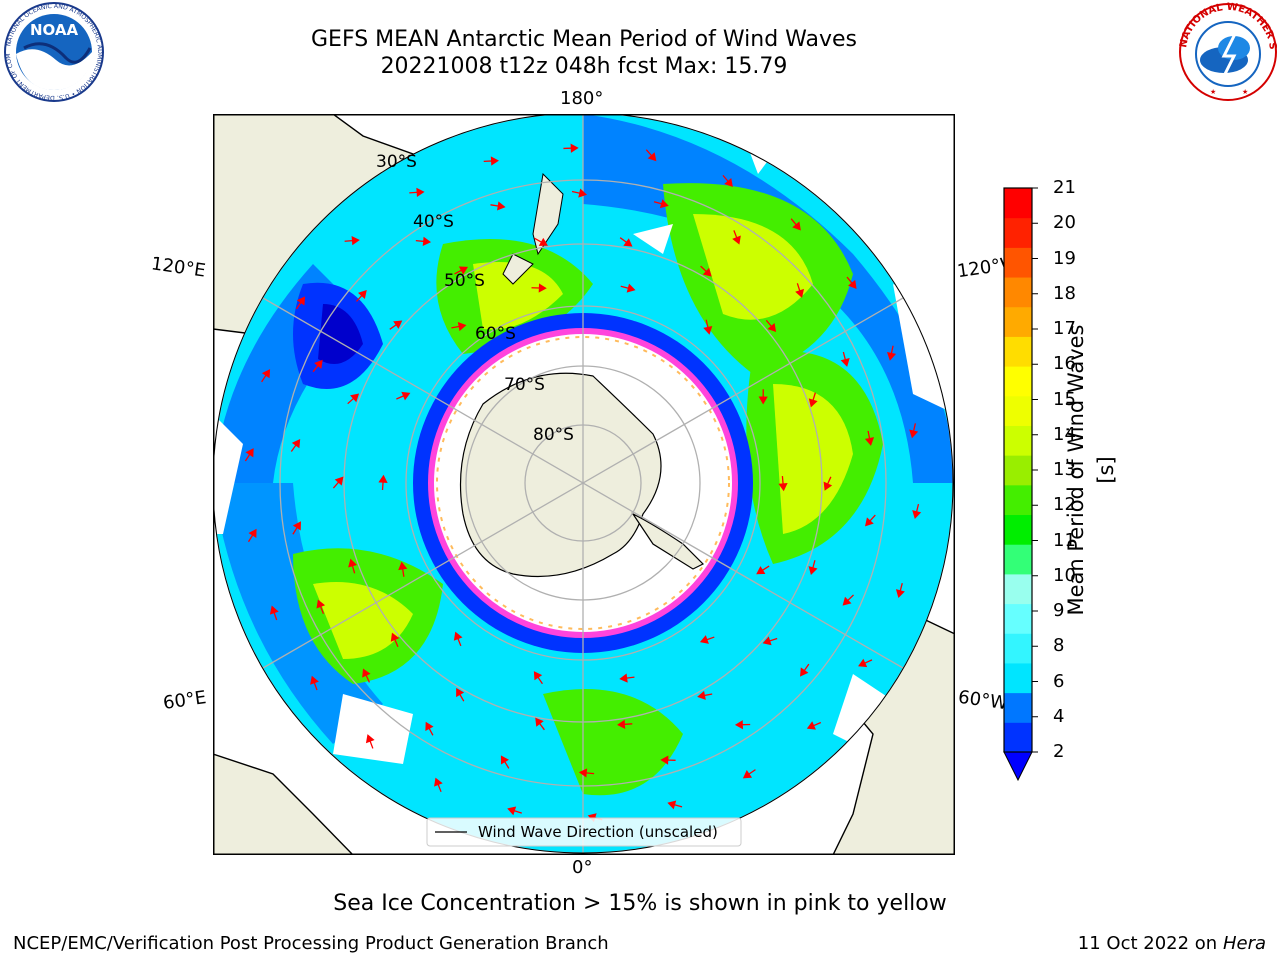 This screenshot has width=1280, height=960. I want to click on legend-label: Wind Wave Direction (unscaled), so click(598, 832).